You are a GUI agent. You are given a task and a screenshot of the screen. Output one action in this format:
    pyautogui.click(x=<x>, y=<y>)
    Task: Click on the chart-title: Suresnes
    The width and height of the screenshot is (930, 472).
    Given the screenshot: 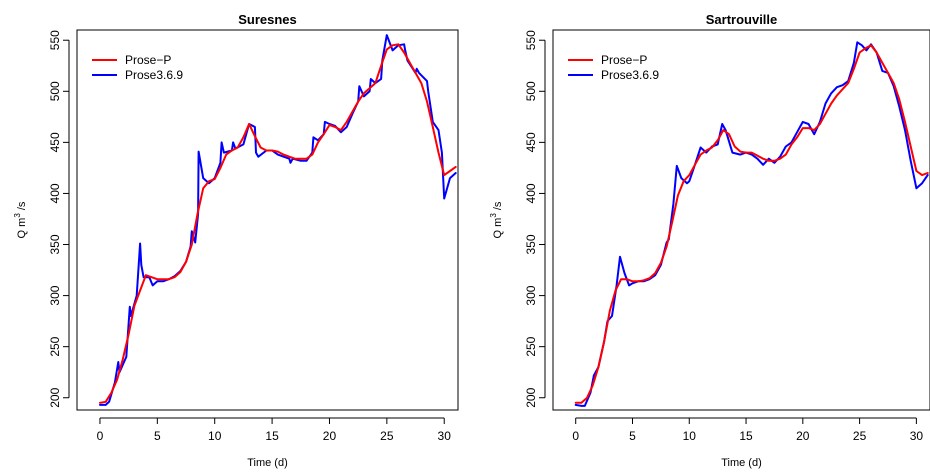 What is the action you would take?
    pyautogui.click(x=267, y=19)
    